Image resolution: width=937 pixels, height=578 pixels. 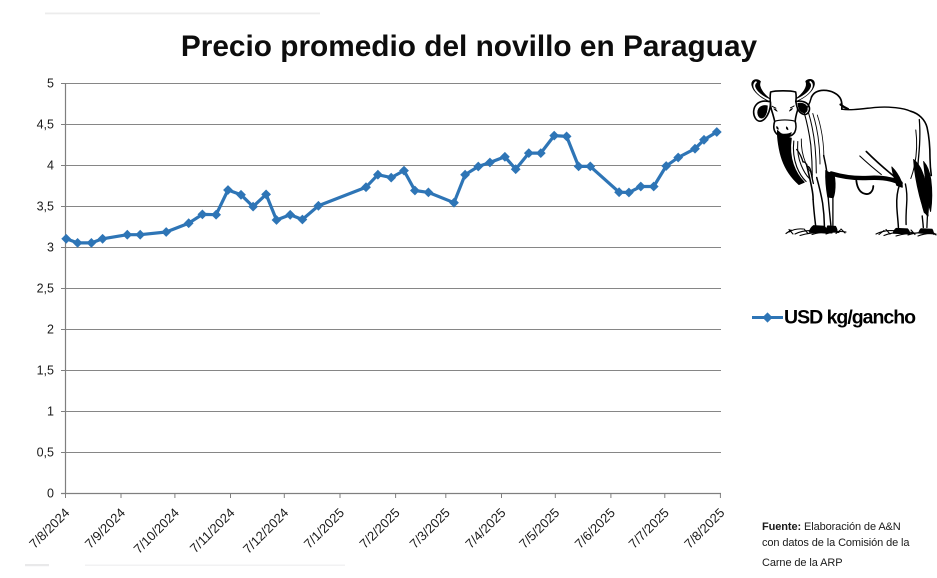 I want to click on svg-text: 7/2/2025, so click(x=379, y=528).